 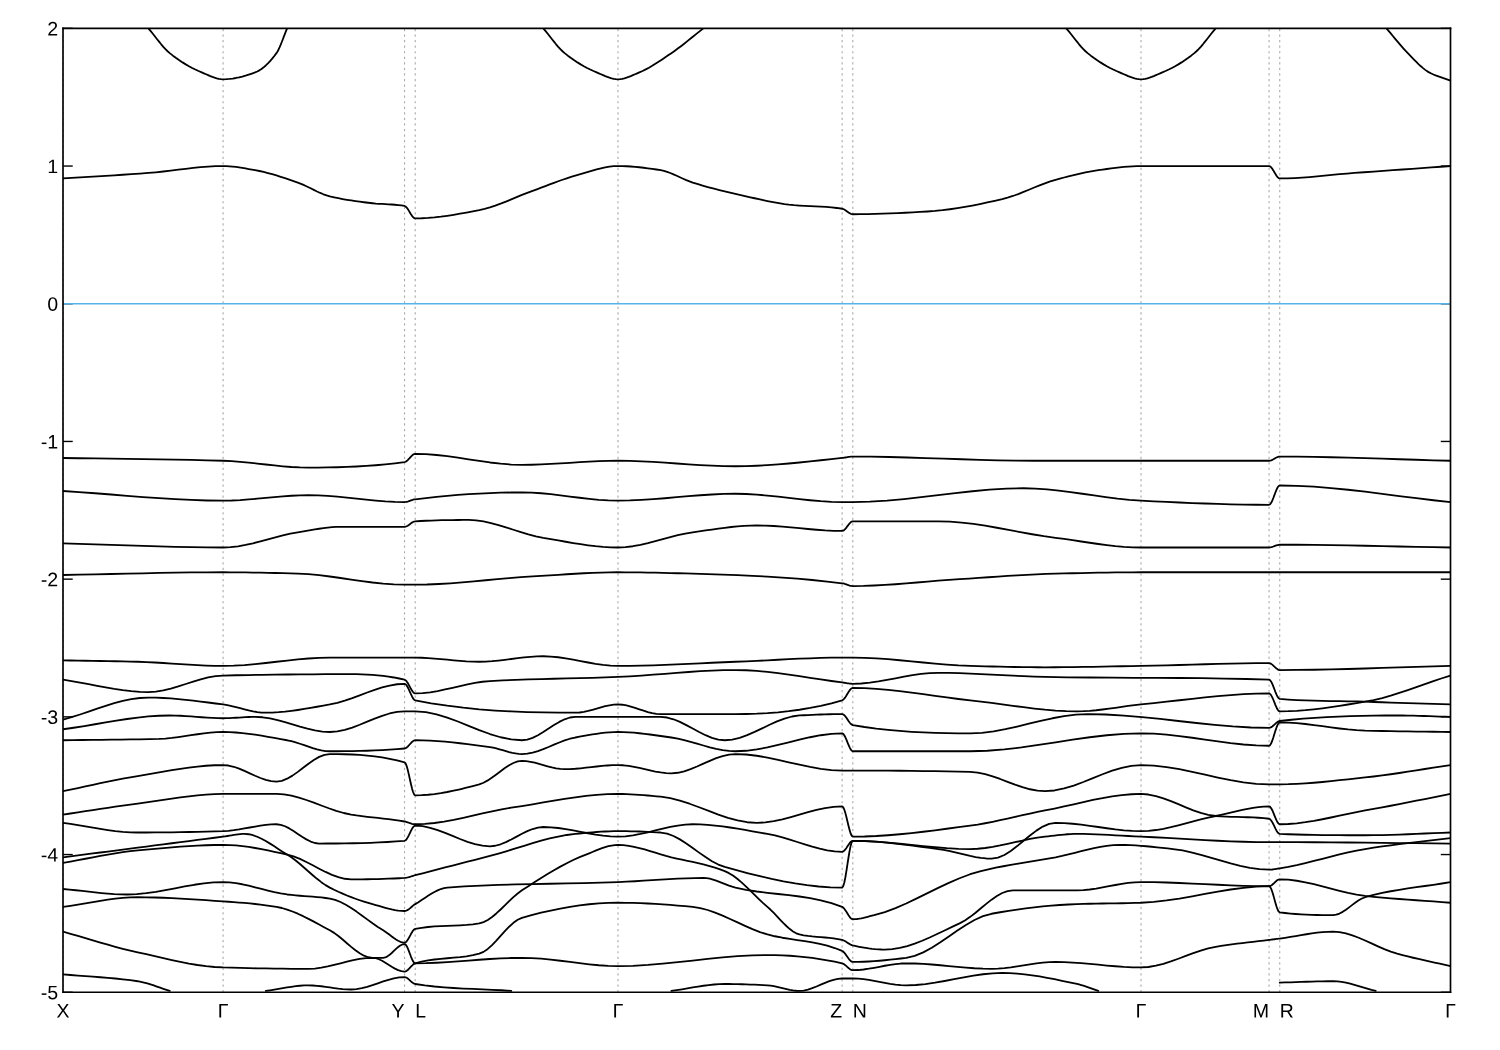 What do you see at coordinates (421, 1011) in the screenshot?
I see `x-tick-label: L` at bounding box center [421, 1011].